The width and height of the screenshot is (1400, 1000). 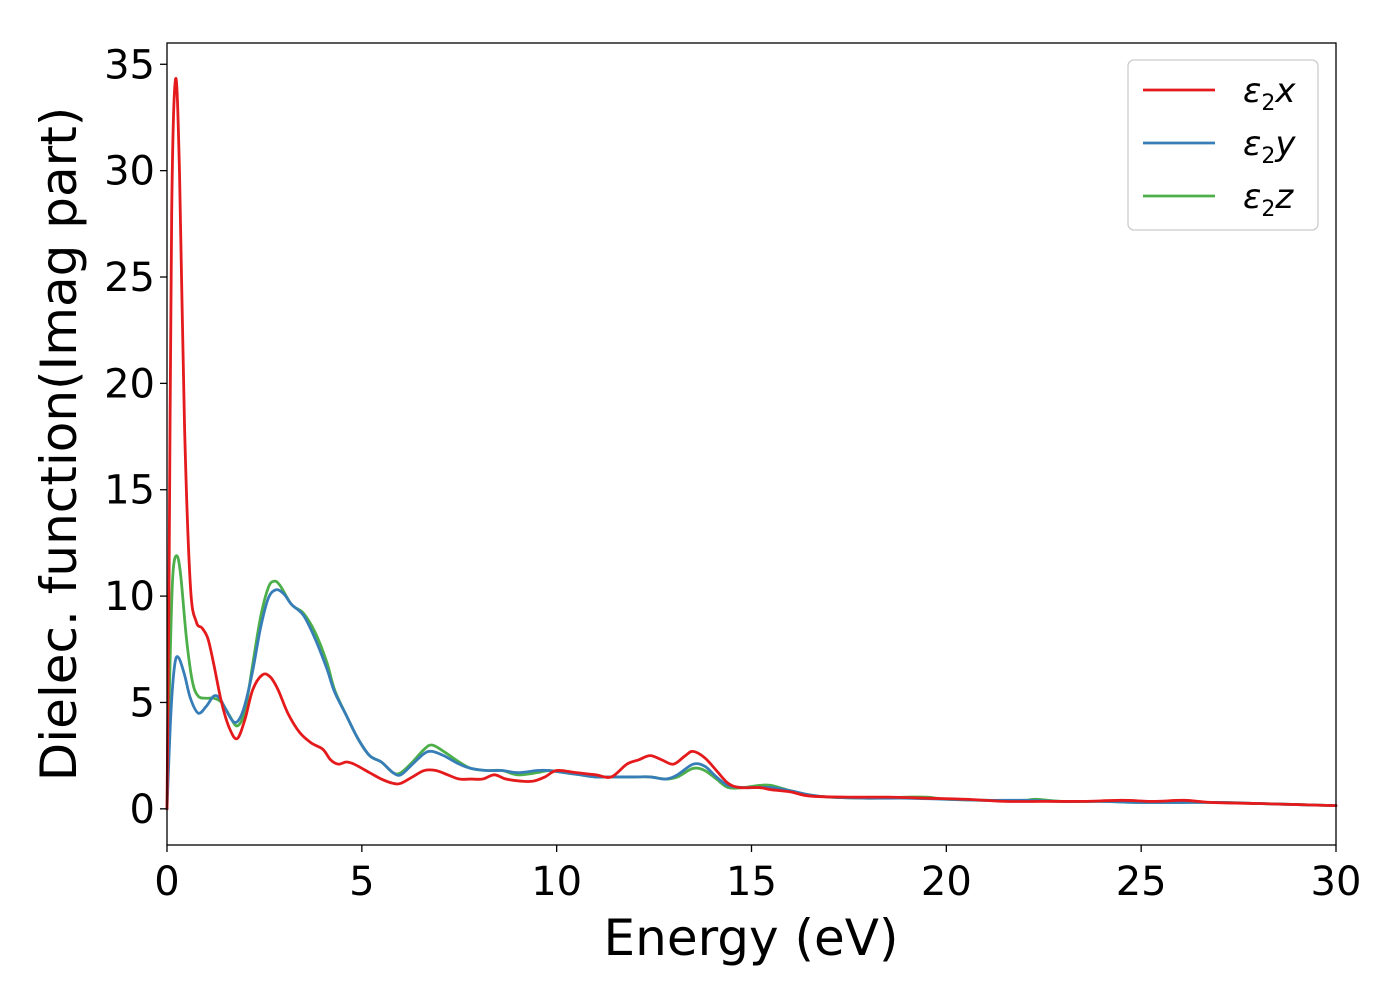 I want to click on x-tick-label: 10, so click(x=556, y=882).